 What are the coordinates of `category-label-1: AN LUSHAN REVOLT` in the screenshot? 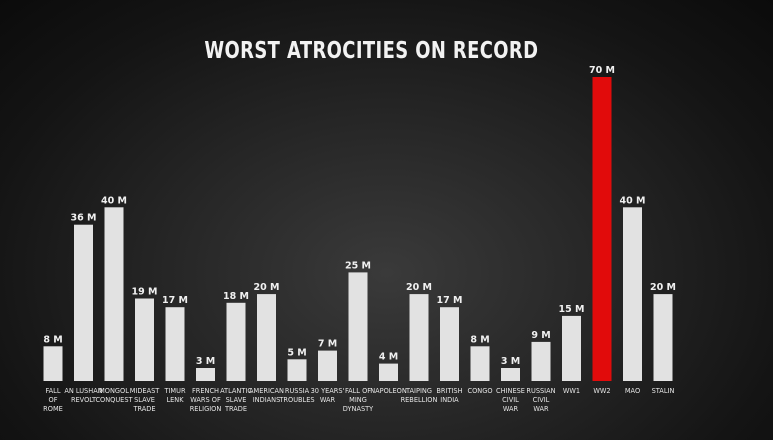 It's located at (83, 395).